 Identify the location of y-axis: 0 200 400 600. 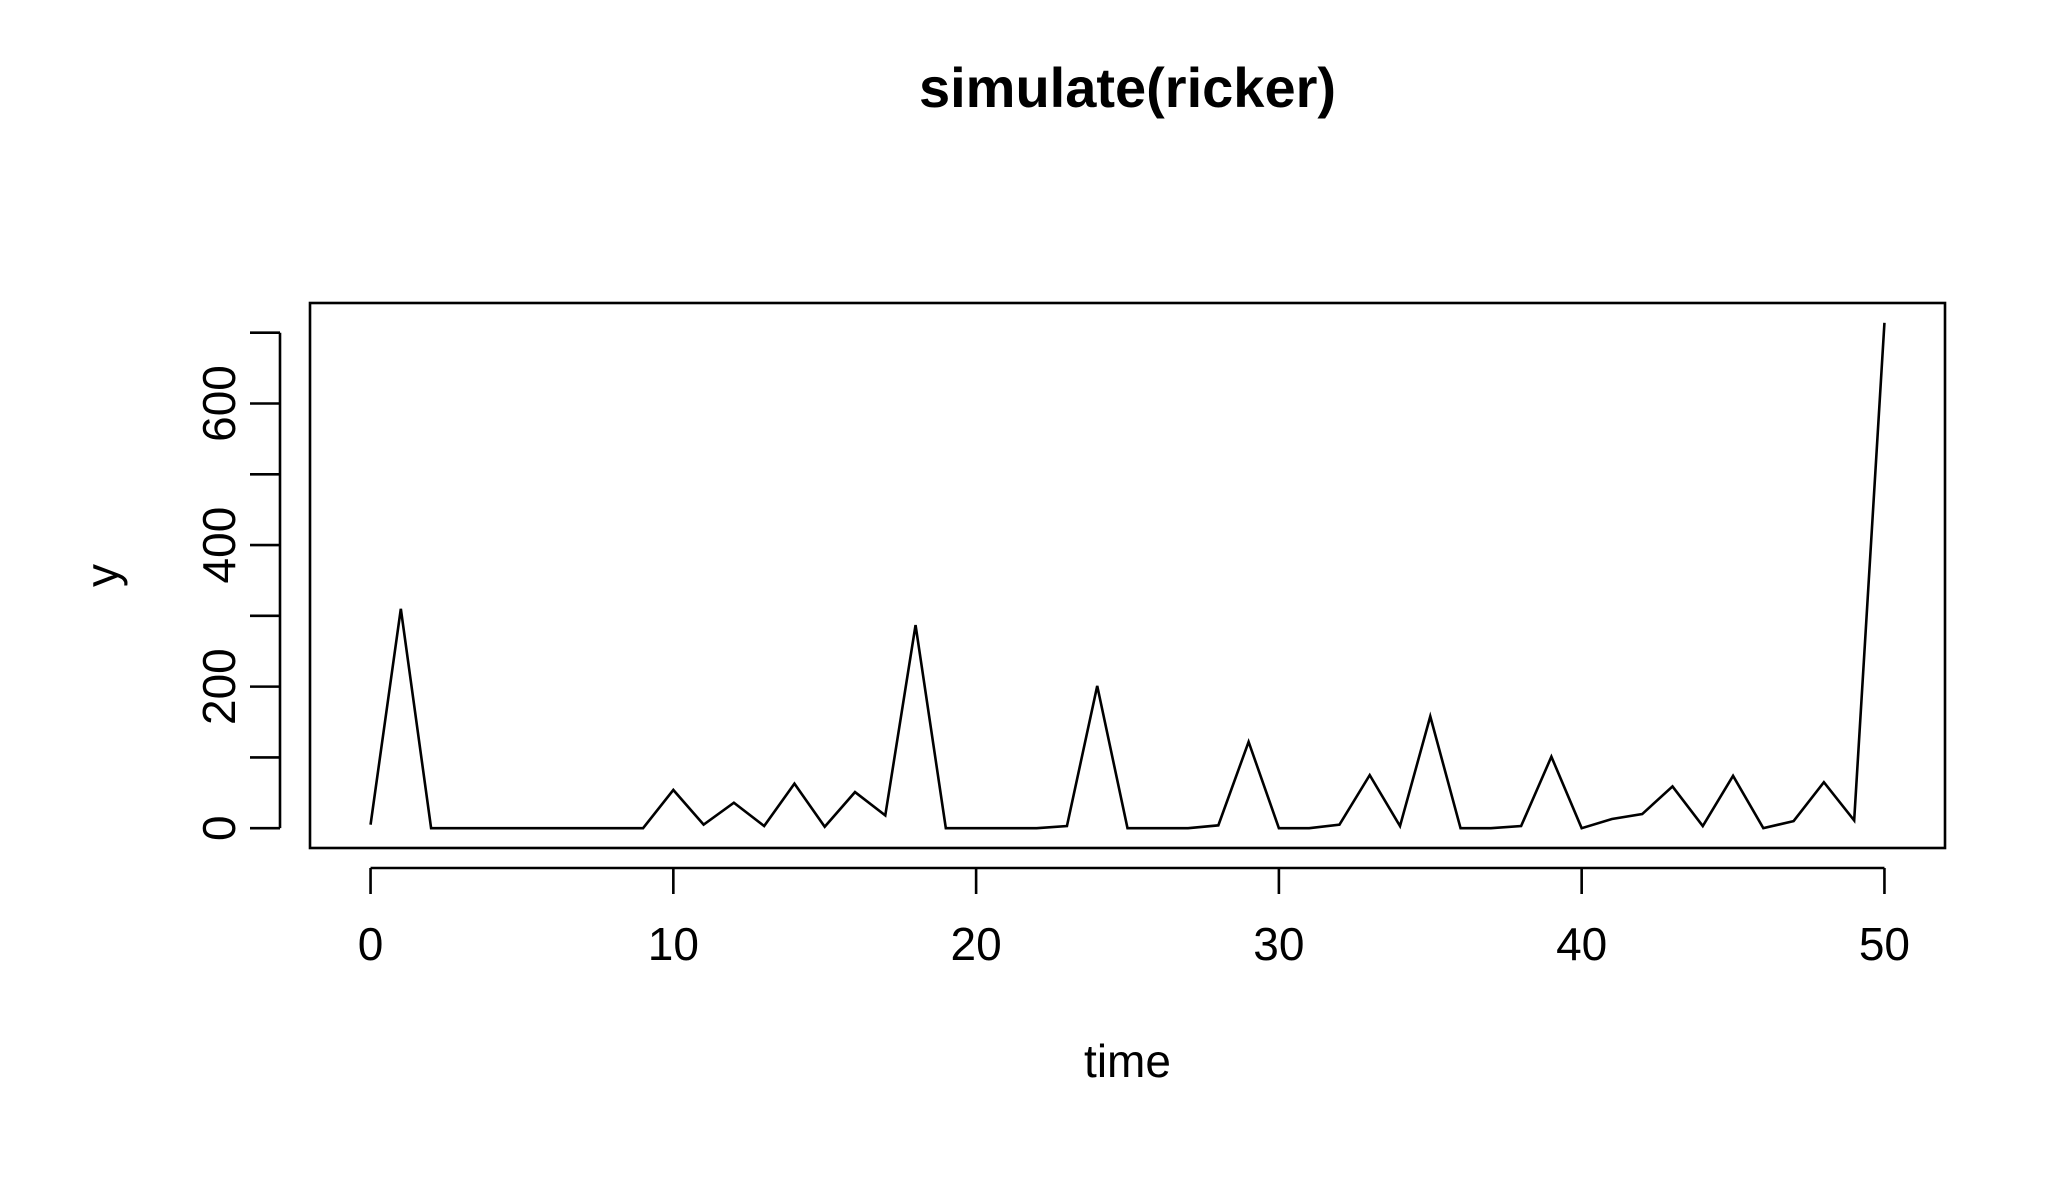
(237, 586).